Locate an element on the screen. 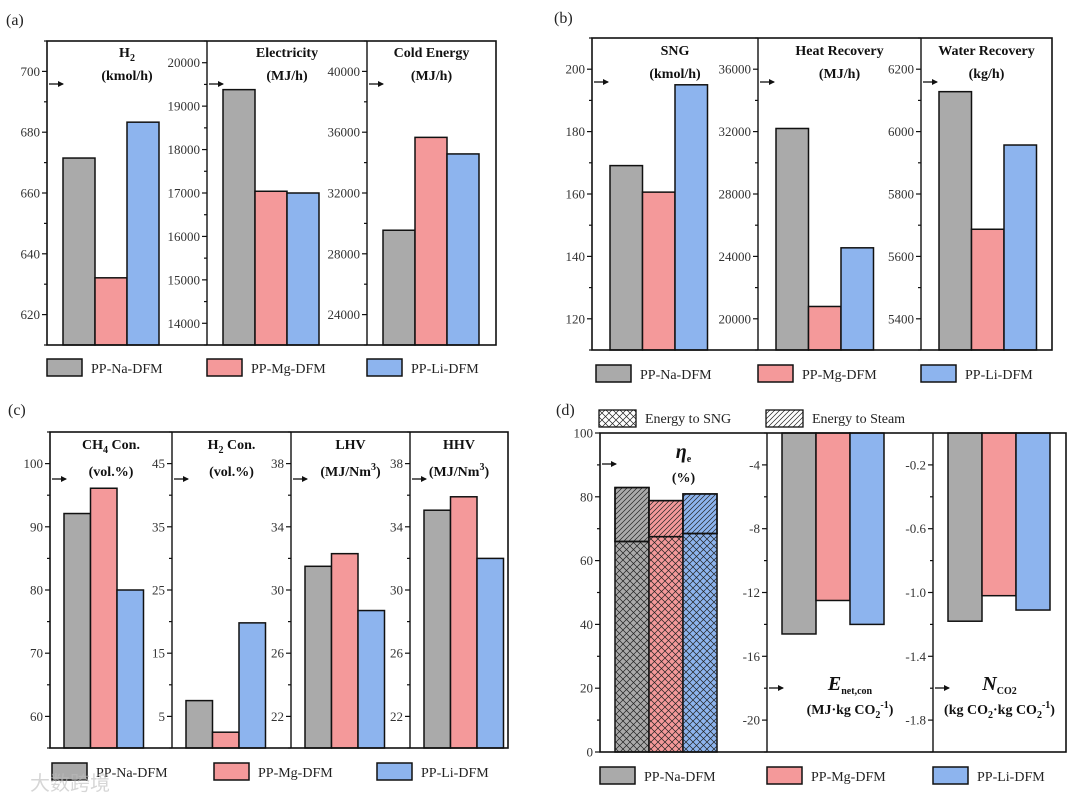  tick-label: 80 is located at coordinates (36, 590).